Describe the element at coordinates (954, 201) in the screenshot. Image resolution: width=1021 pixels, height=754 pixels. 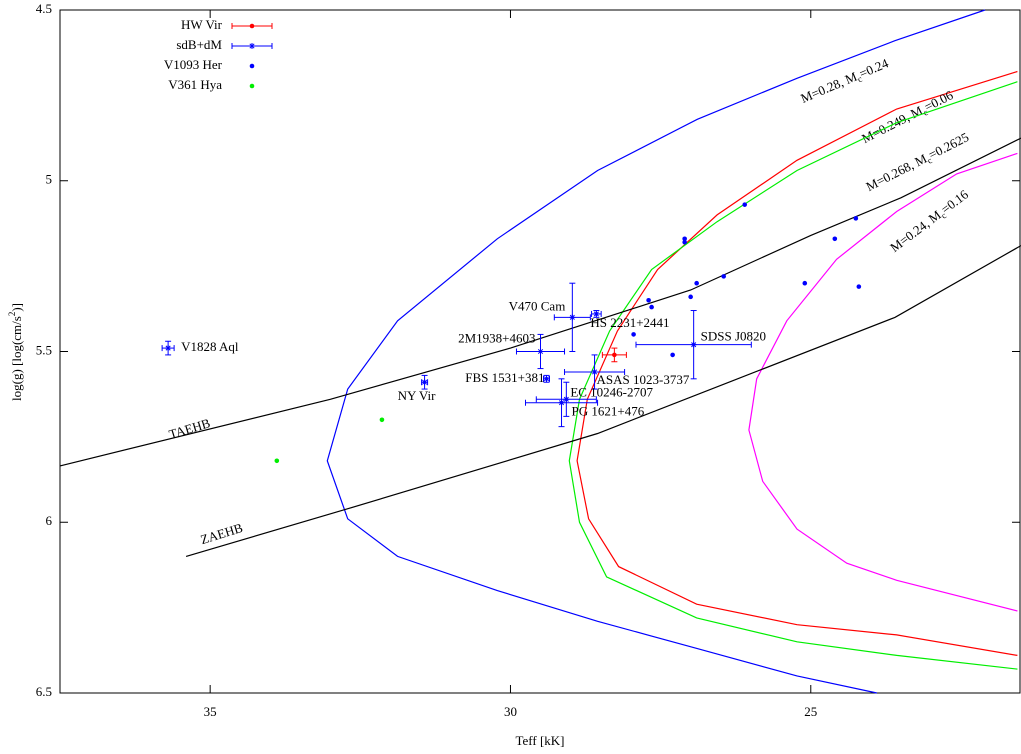
I see `track-label-part: =0.16` at that location.